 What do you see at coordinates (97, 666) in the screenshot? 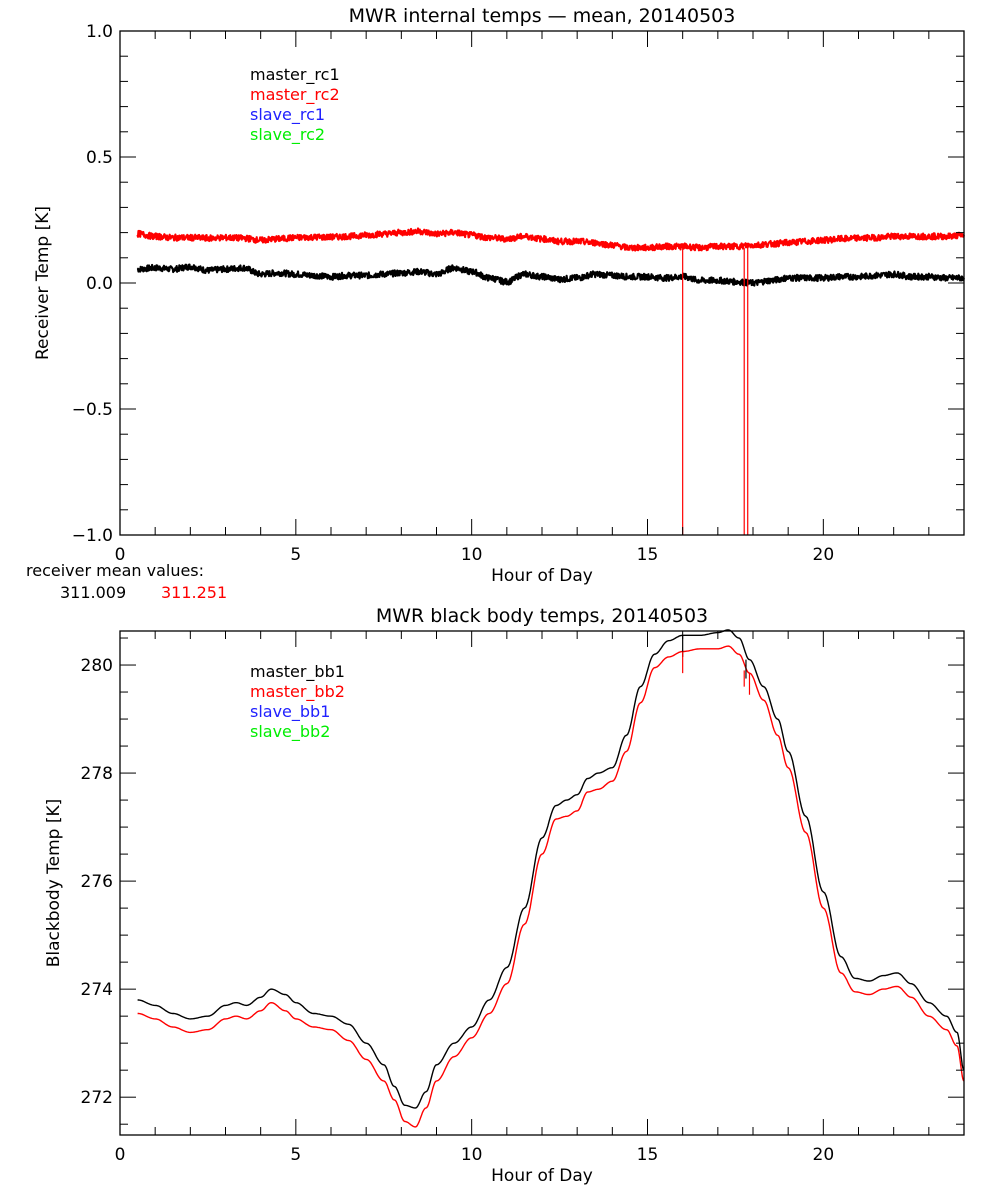
I see `y-tick-label: 280` at bounding box center [97, 666].